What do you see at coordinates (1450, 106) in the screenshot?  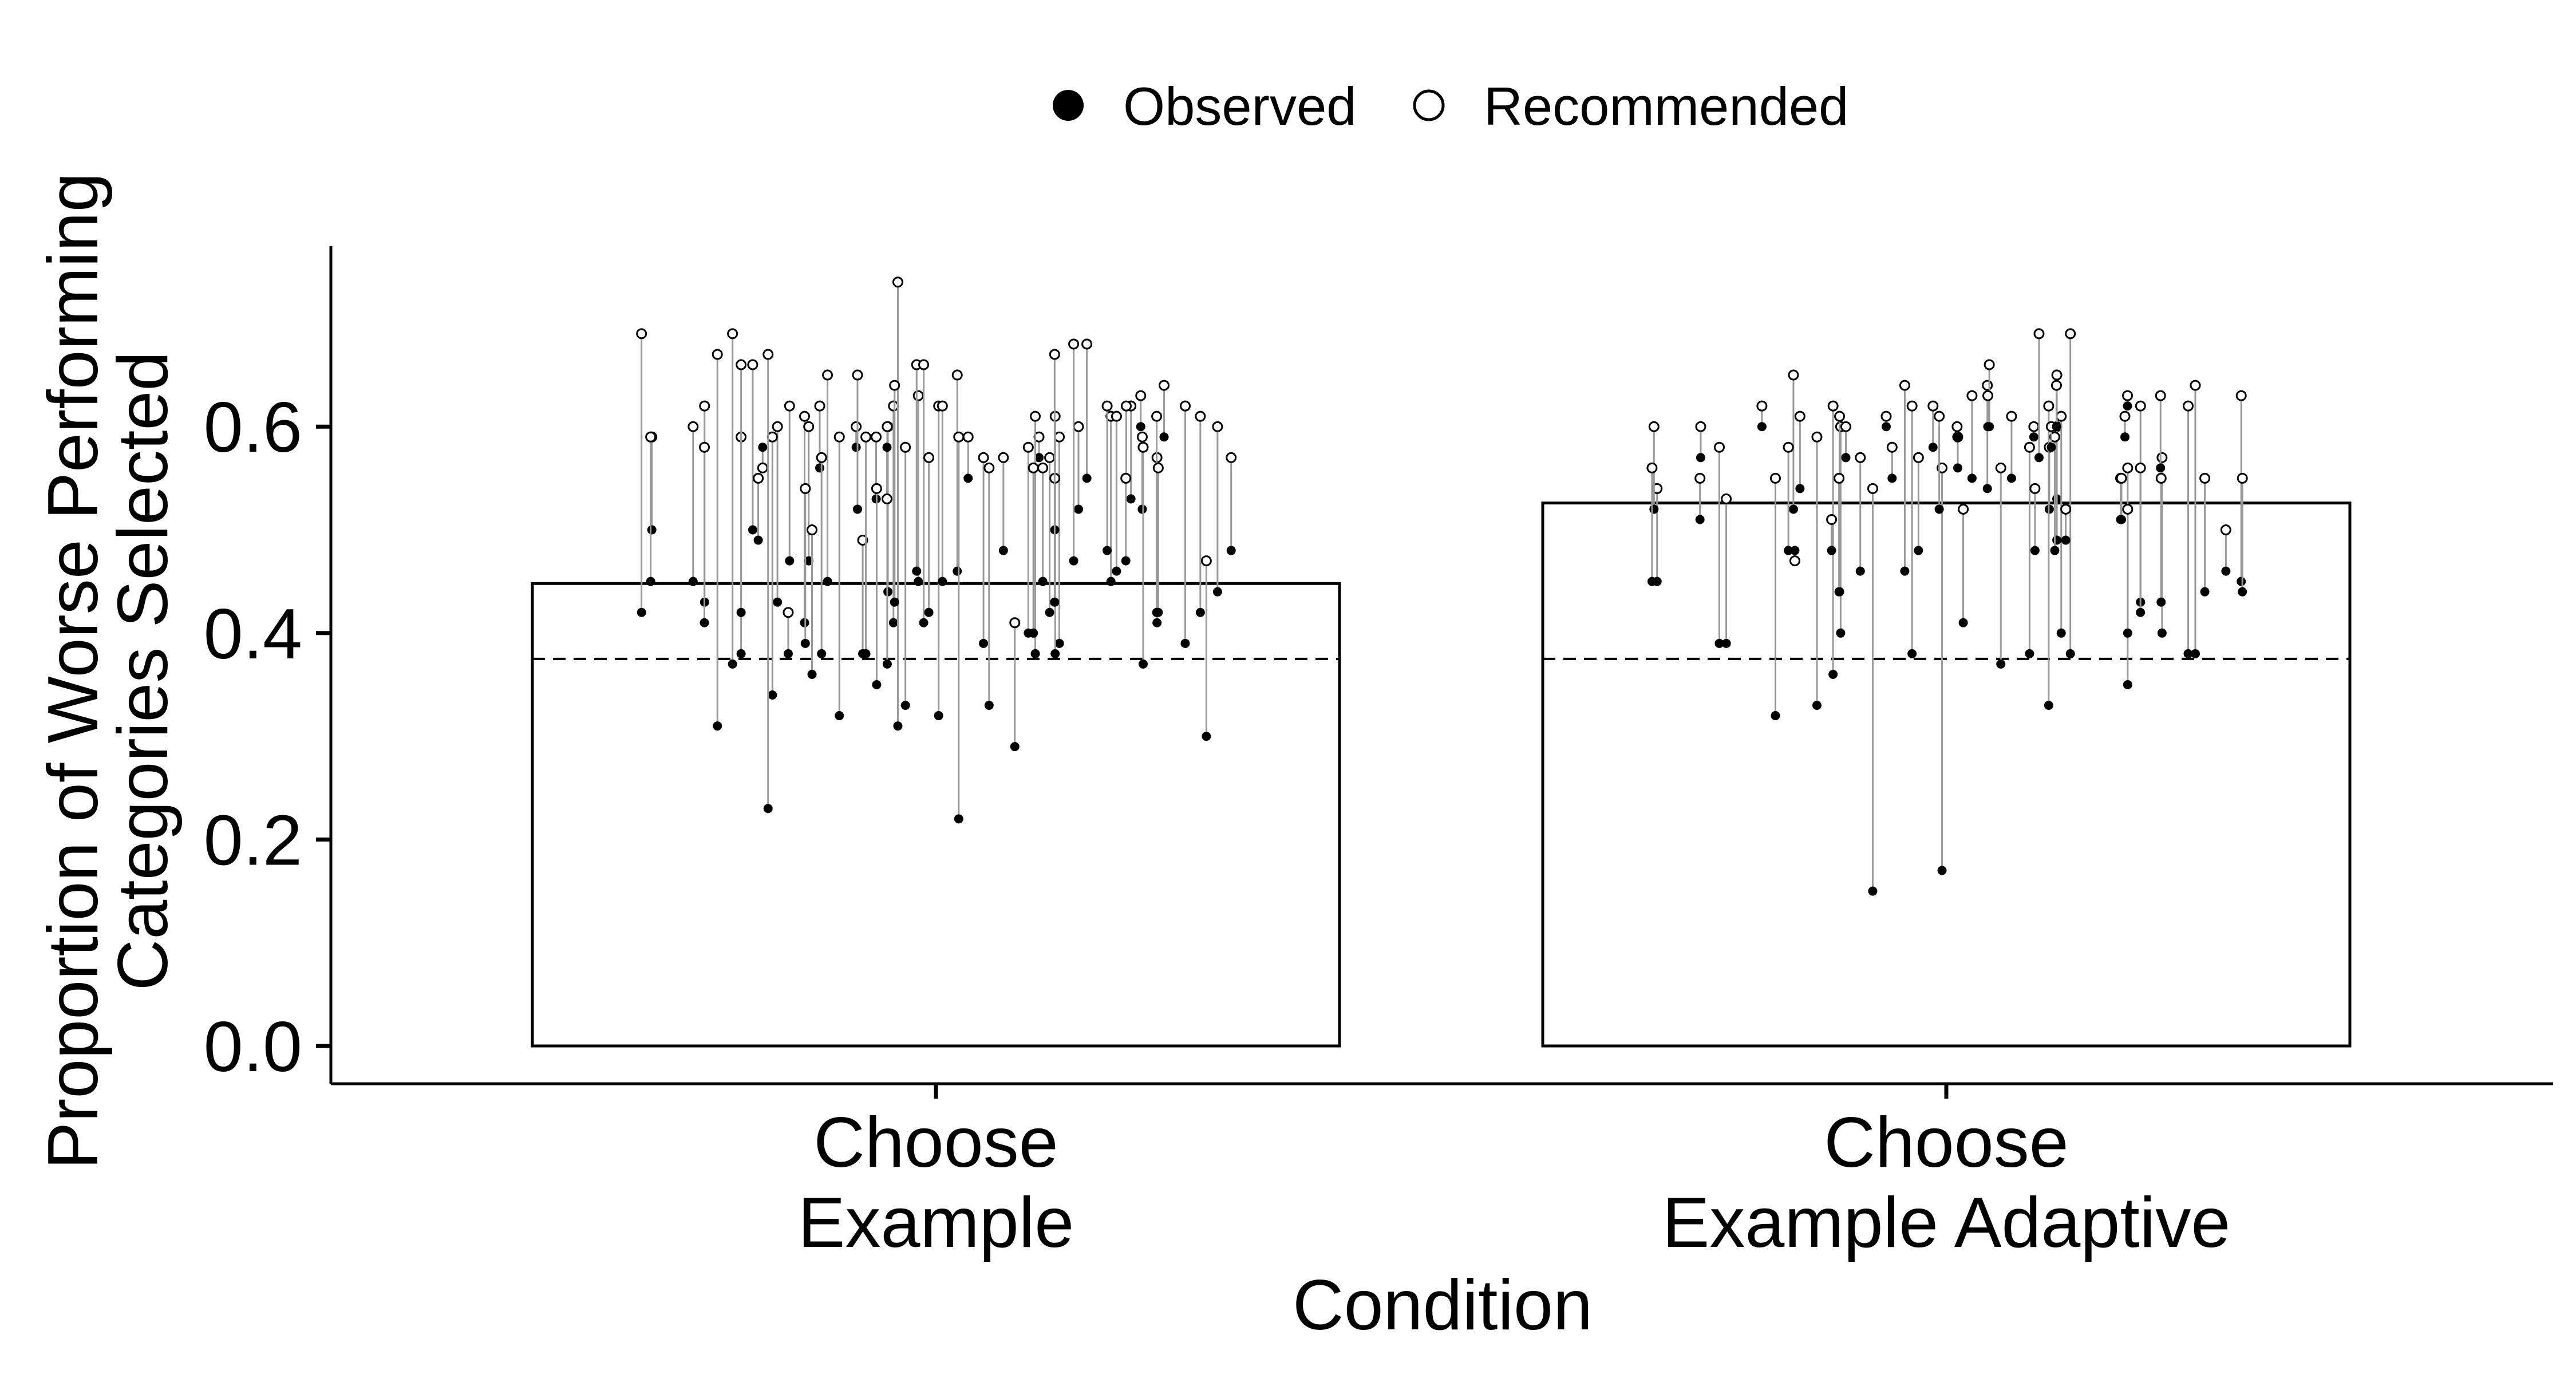 I see `legend: Observed Recommended` at bounding box center [1450, 106].